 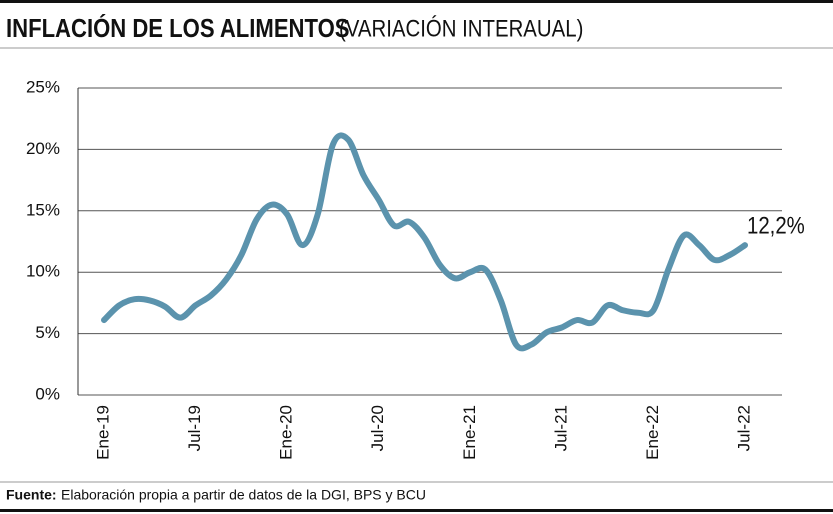 I want to click on top-border, so click(x=416, y=1).